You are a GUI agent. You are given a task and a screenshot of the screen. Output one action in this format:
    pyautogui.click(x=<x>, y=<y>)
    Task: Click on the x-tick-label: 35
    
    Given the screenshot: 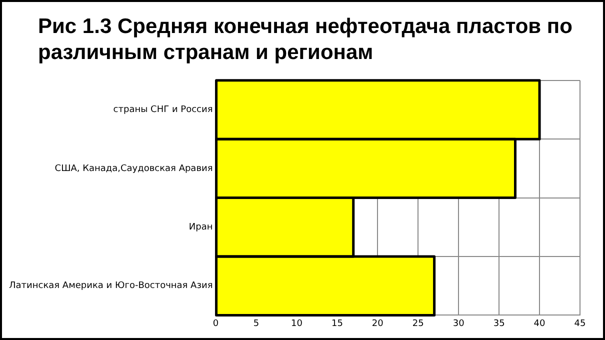 What is the action you would take?
    pyautogui.click(x=499, y=323)
    